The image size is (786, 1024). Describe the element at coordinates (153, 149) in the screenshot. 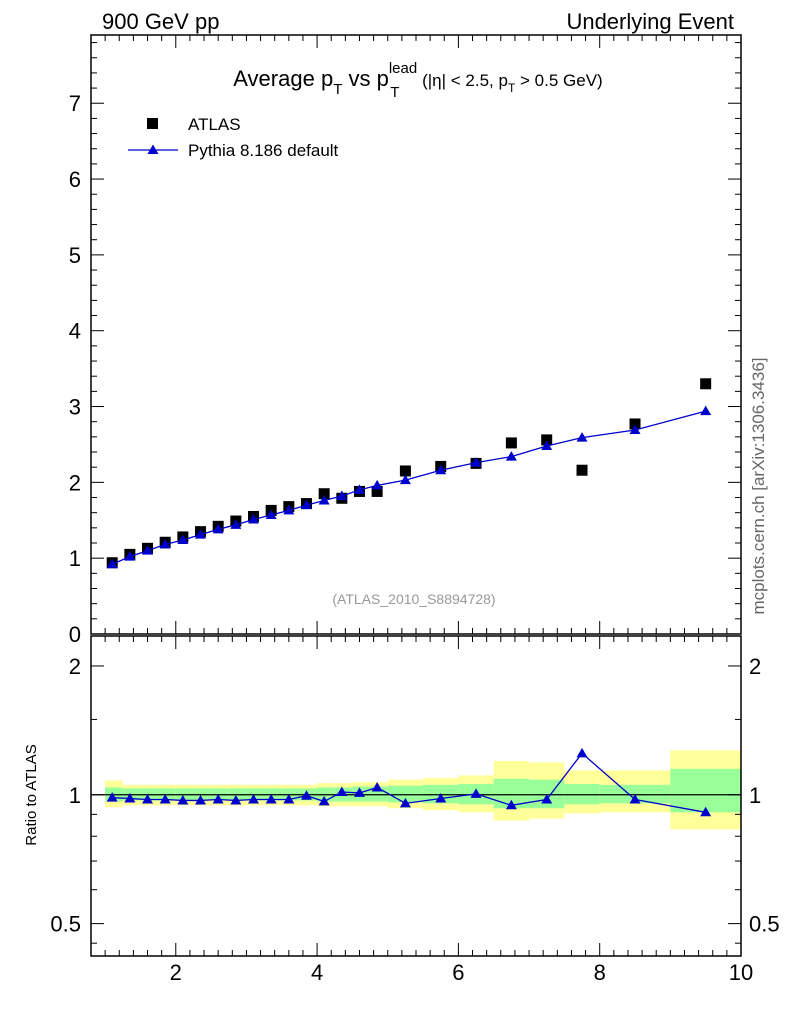

I see `legend-pythia-marker` at that location.